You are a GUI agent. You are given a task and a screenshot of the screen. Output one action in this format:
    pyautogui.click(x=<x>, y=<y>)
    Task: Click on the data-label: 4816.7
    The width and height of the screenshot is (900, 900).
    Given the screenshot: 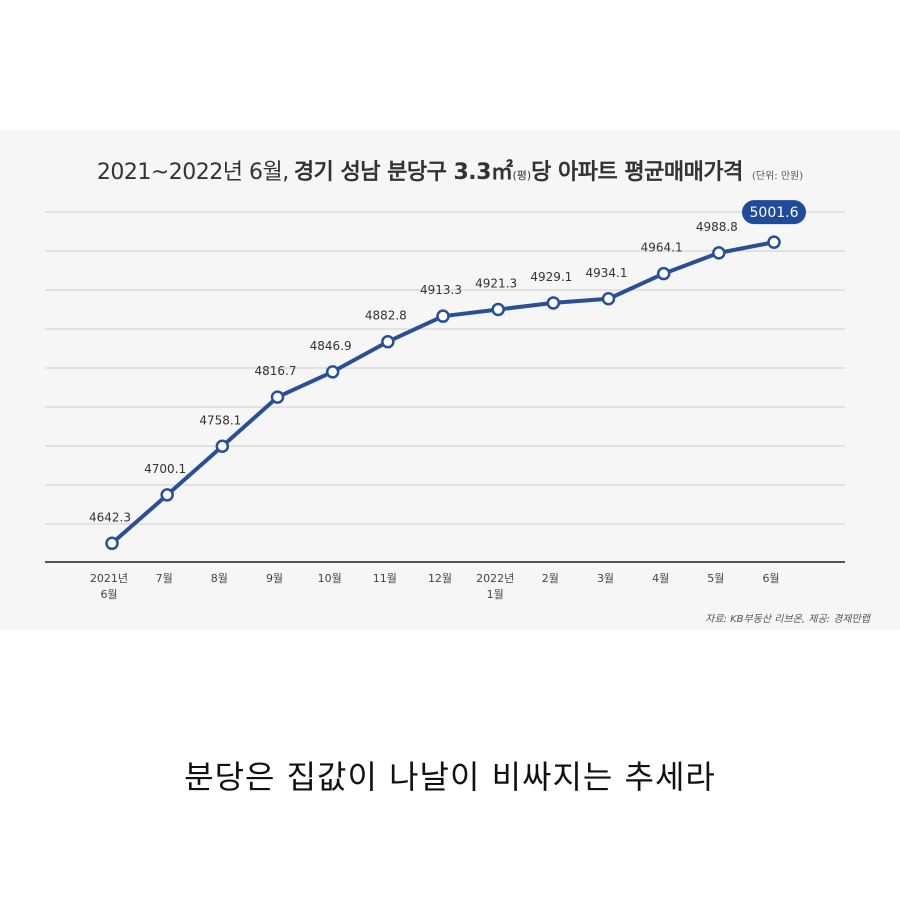 What is the action you would take?
    pyautogui.click(x=276, y=371)
    